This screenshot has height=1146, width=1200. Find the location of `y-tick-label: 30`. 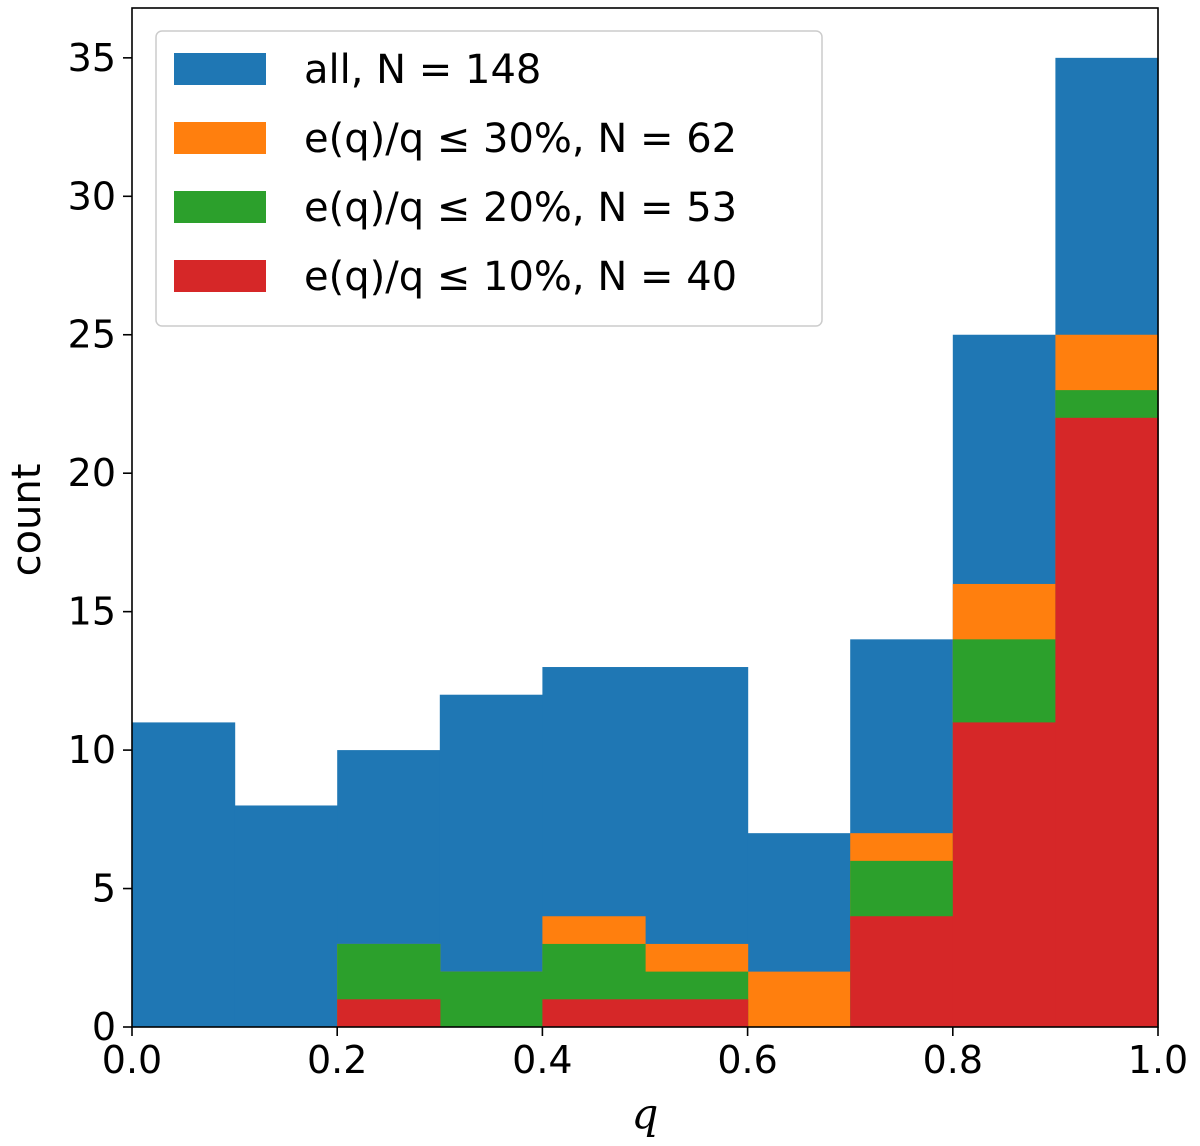

y-tick-label: 30 is located at coordinates (92, 196).